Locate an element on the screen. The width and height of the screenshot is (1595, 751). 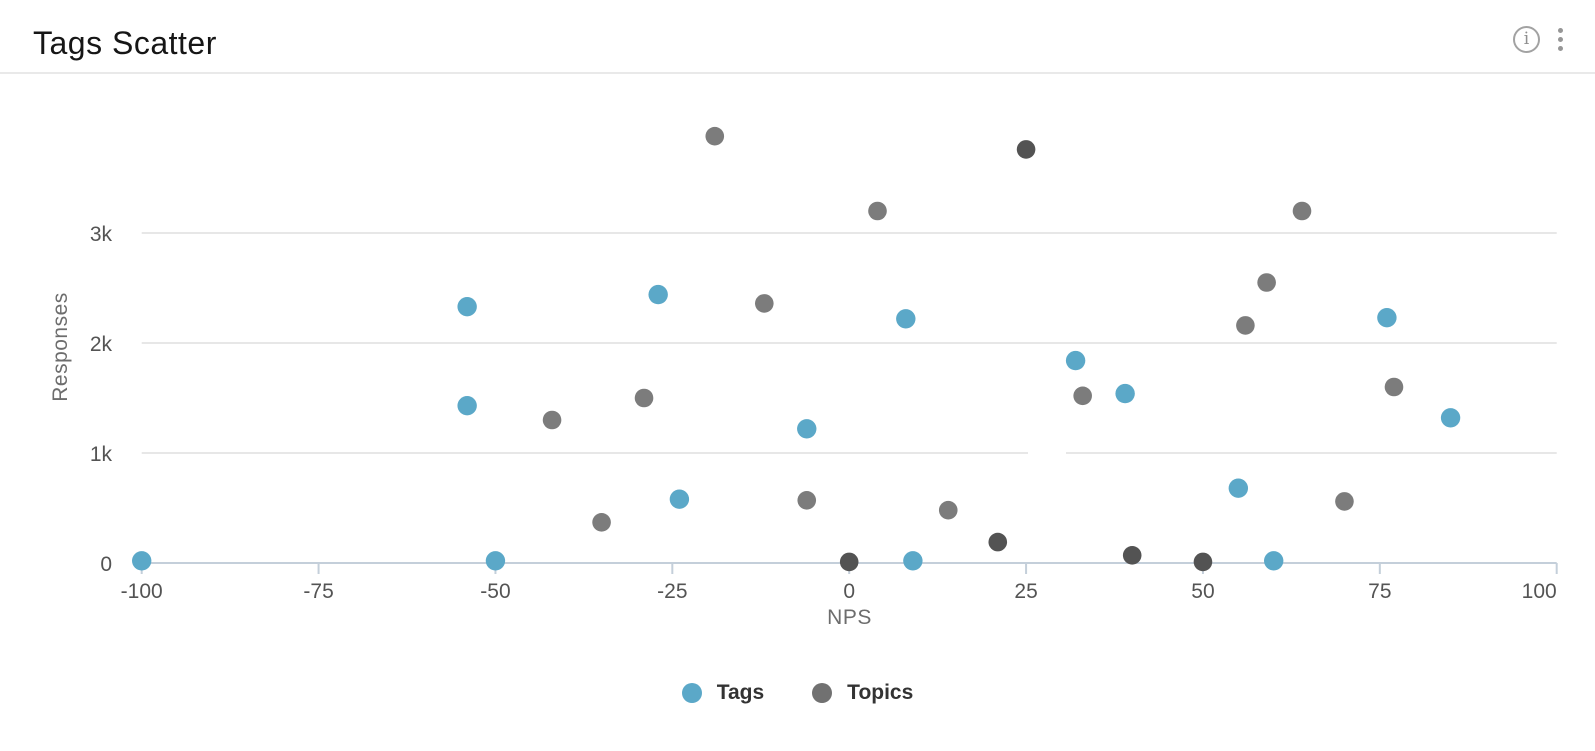
legend-item-topics: Topics is located at coordinates (862, 693).